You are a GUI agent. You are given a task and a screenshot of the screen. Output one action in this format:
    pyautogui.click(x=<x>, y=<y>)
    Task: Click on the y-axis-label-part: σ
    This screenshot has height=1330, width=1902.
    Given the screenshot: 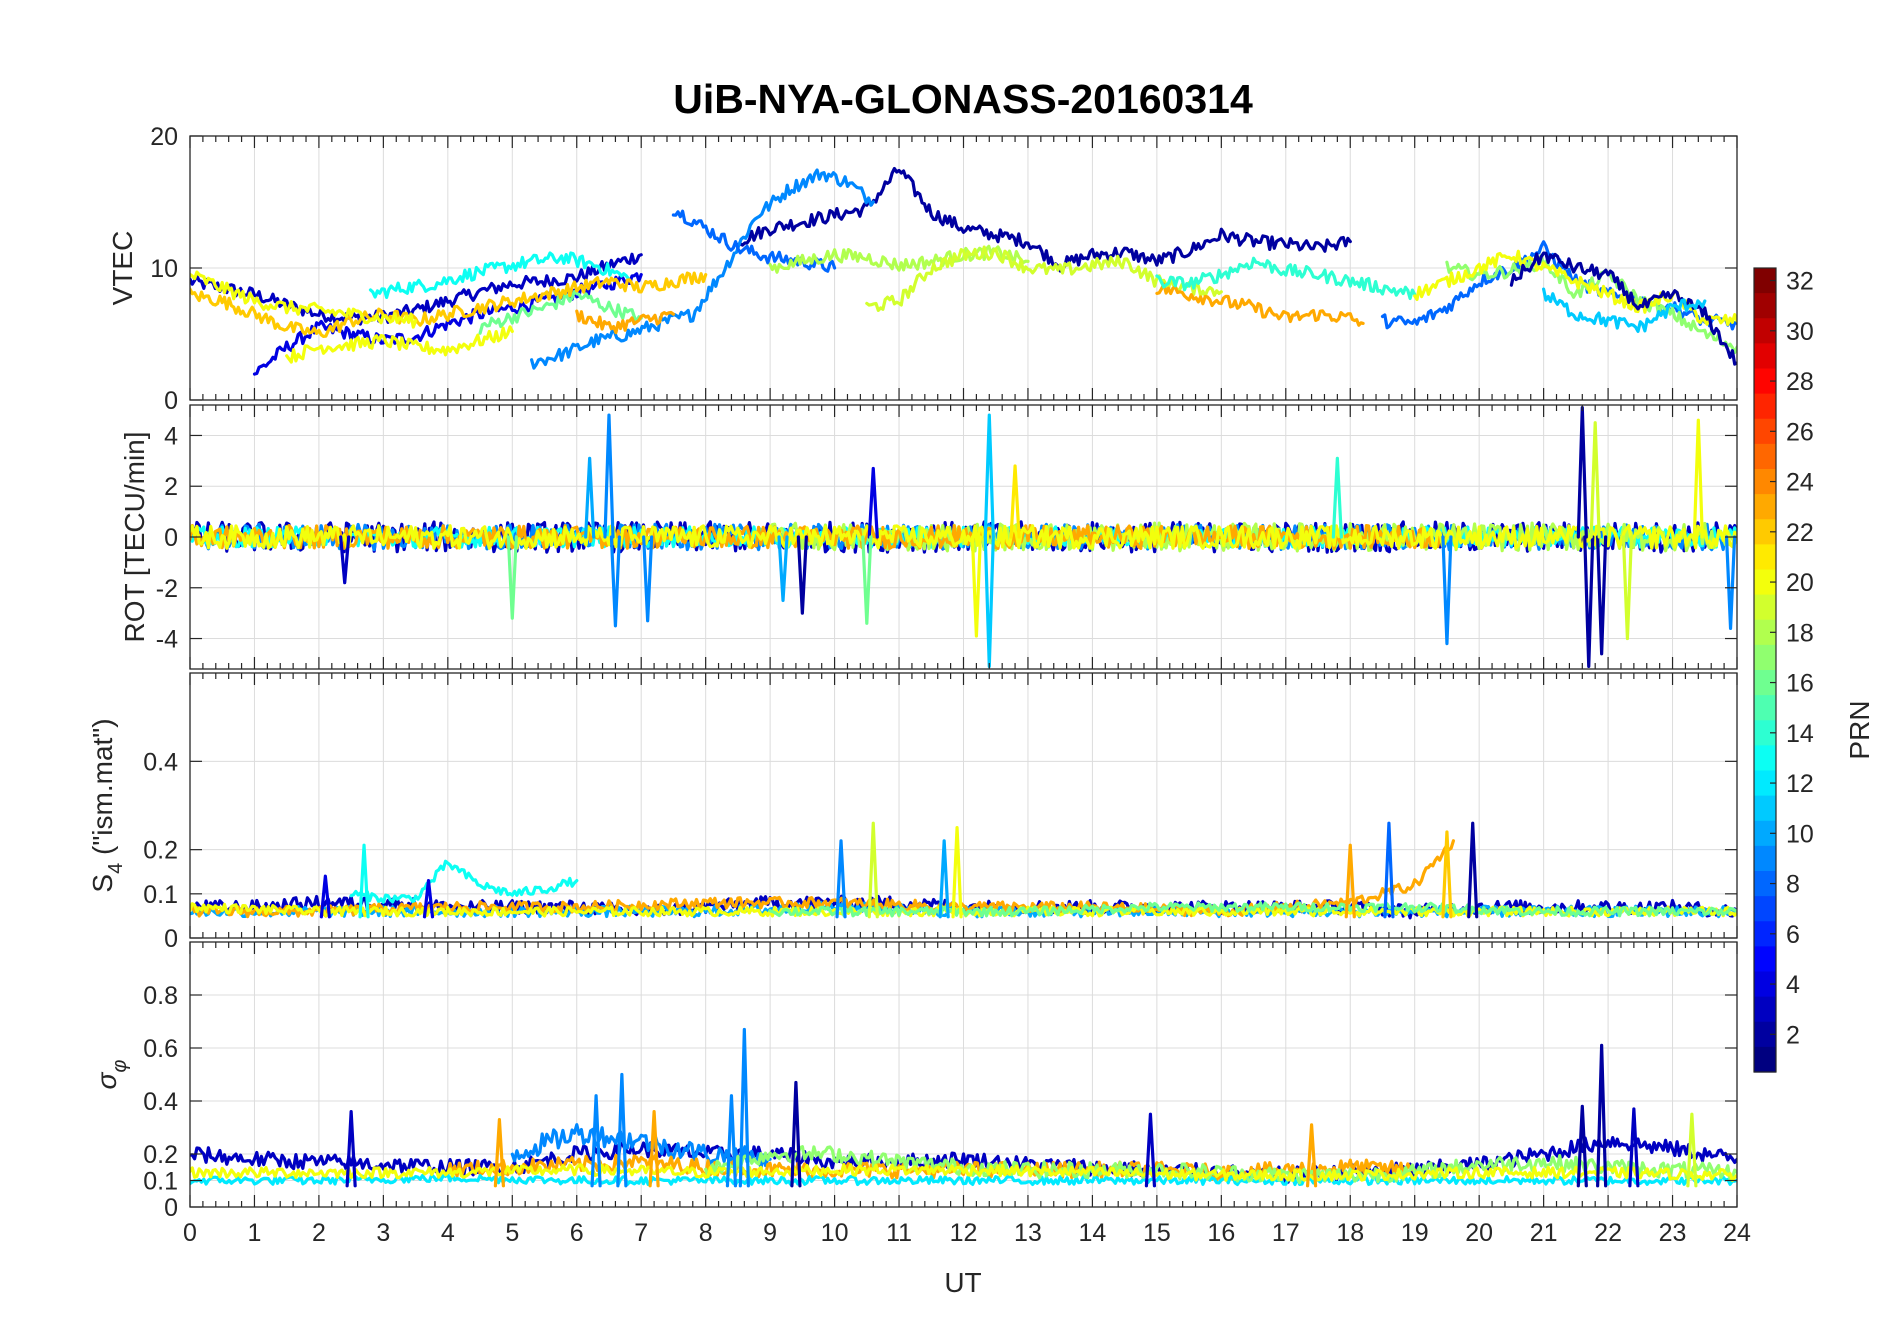 What is the action you would take?
    pyautogui.click(x=106, y=1080)
    